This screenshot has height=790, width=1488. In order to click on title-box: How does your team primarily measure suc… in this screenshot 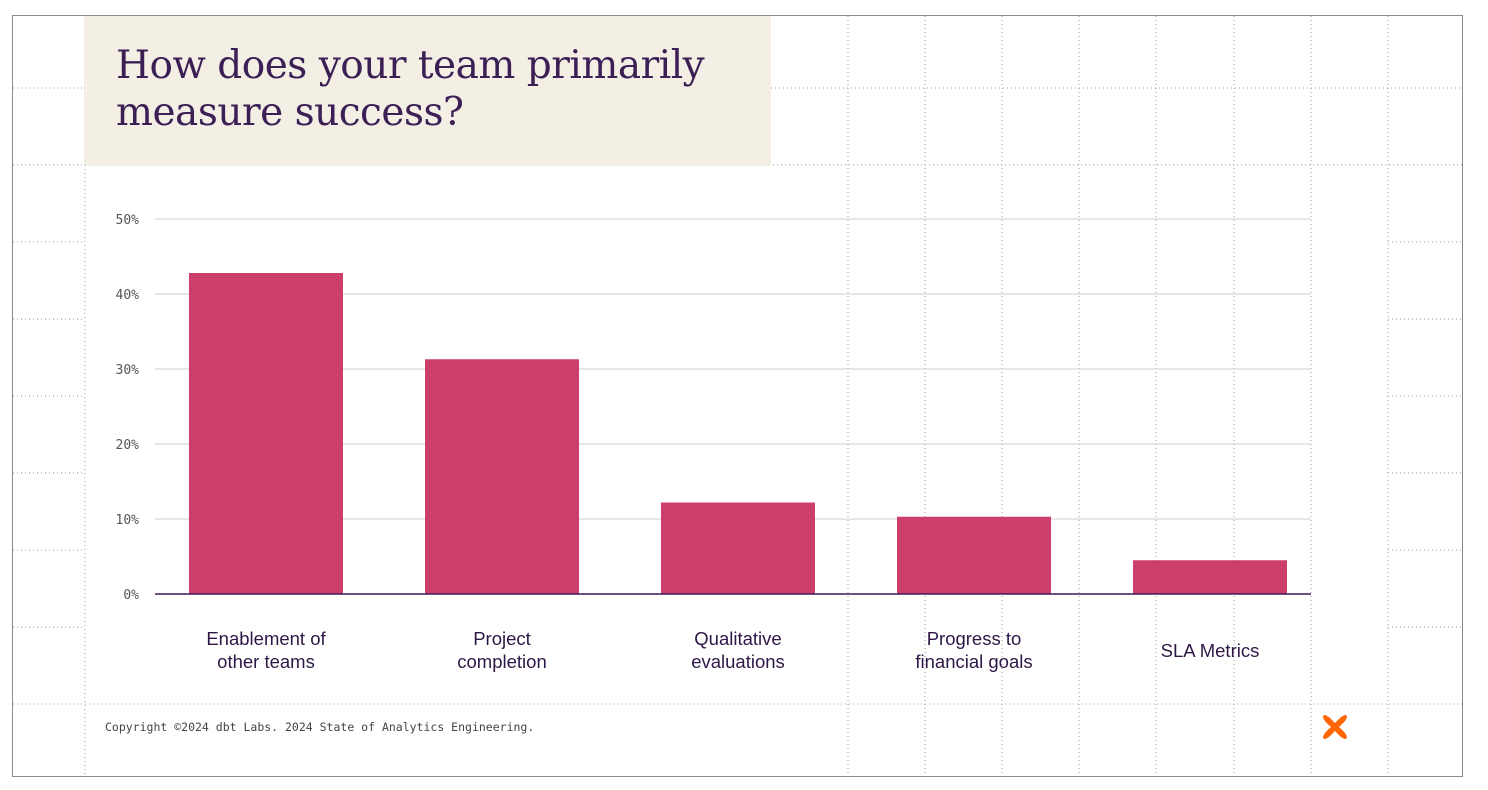, I will do `click(427, 90)`.